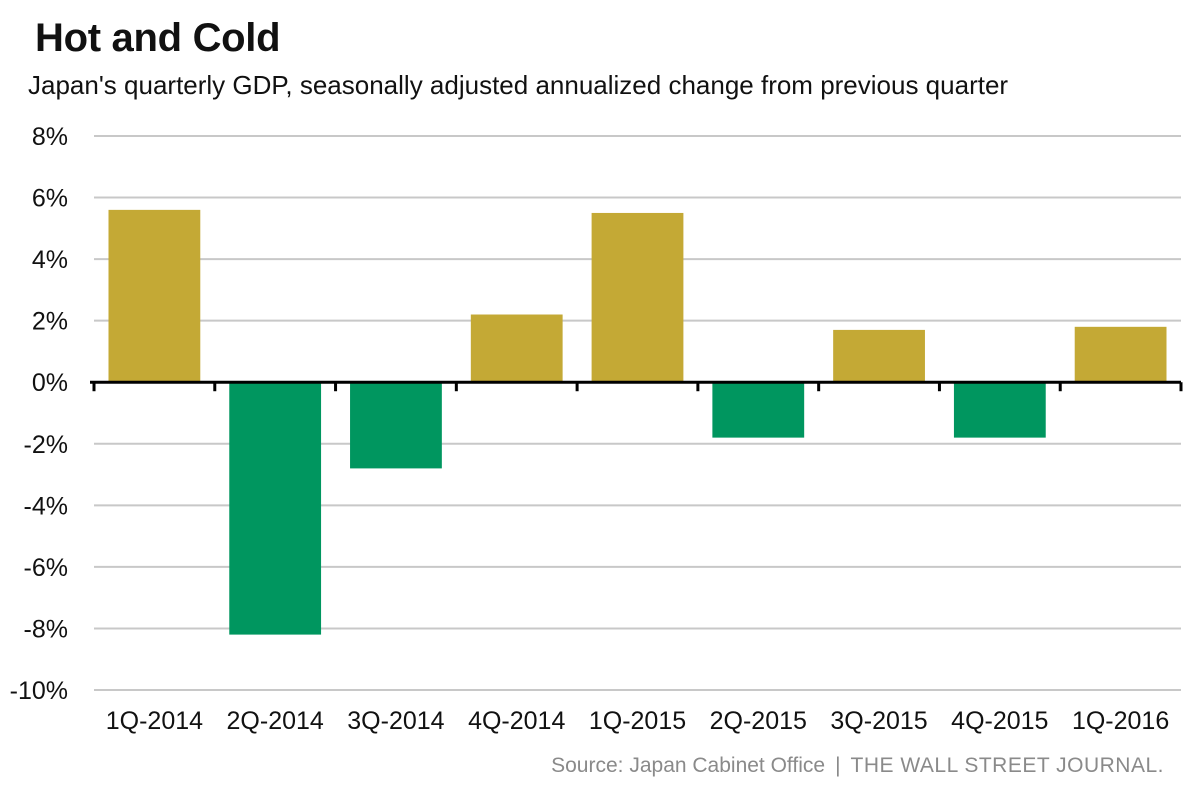  What do you see at coordinates (50, 260) in the screenshot?
I see `y-tick-label: 4%` at bounding box center [50, 260].